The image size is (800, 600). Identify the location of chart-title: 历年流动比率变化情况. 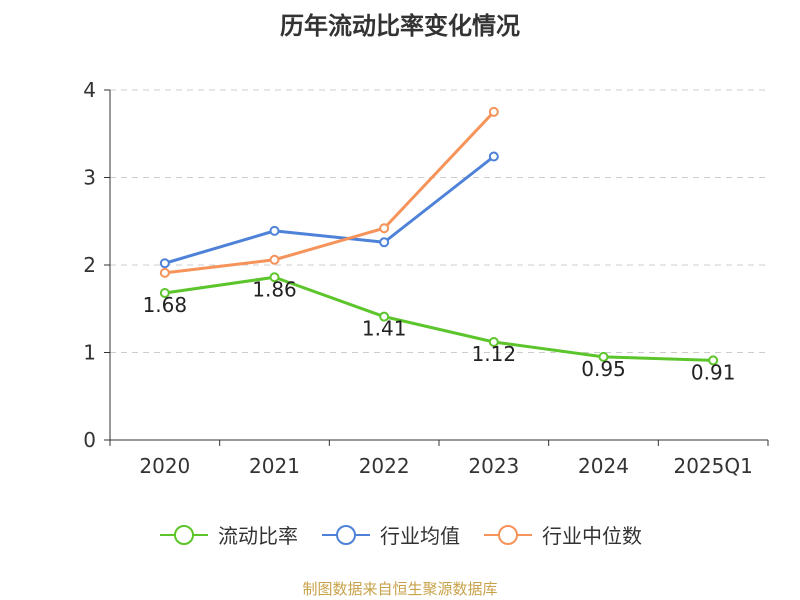
(400, 26).